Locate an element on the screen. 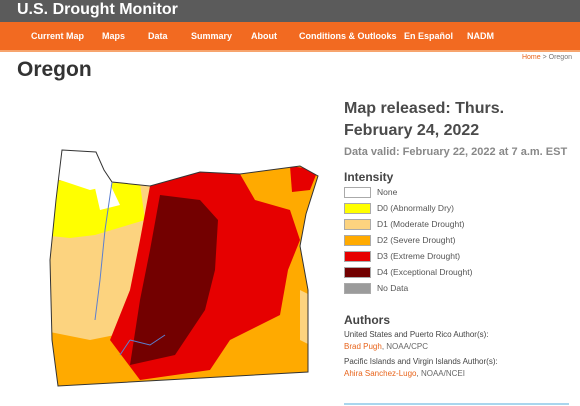 The width and height of the screenshot is (580, 406). legend-label: None is located at coordinates (387, 192).